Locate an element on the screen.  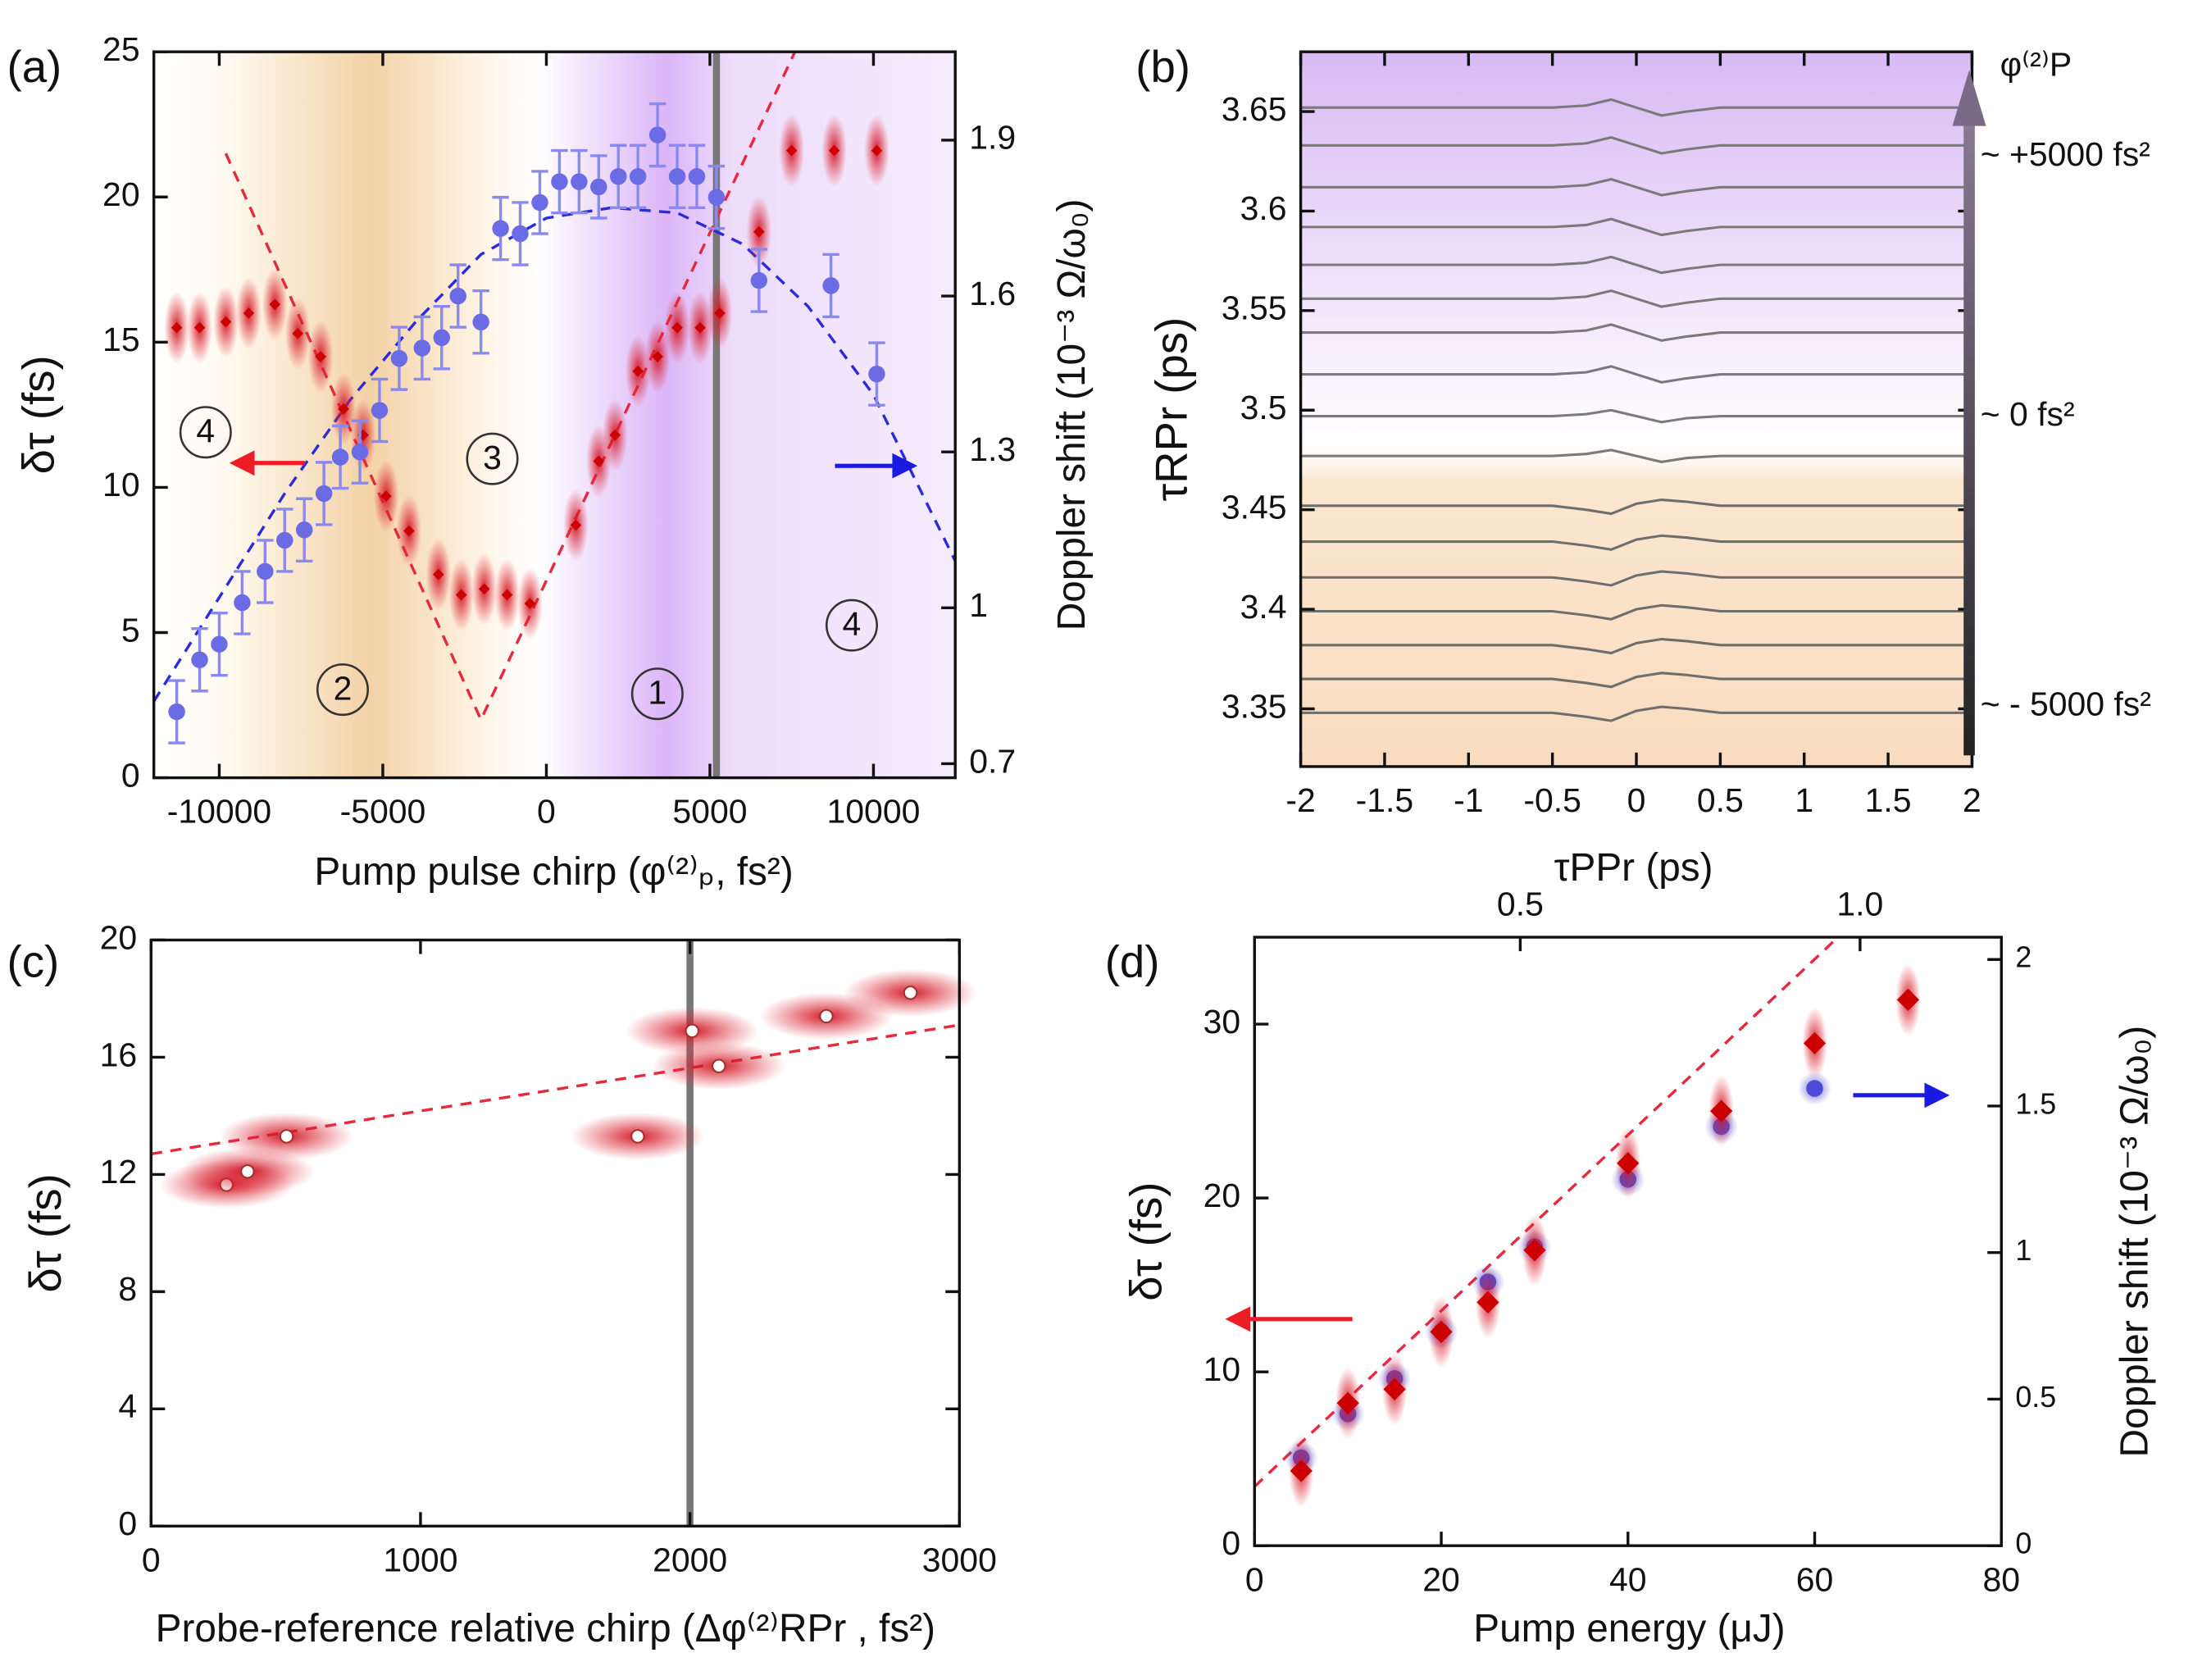
y-tick-label: 3.6 is located at coordinates (1263, 208).